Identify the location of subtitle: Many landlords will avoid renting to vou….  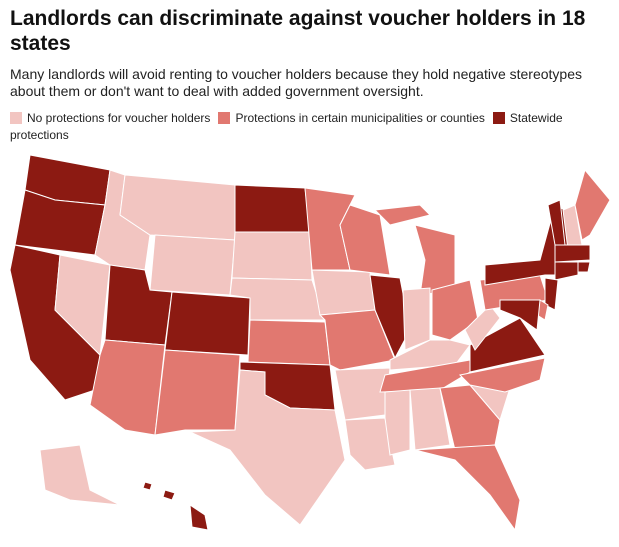
(296, 82).